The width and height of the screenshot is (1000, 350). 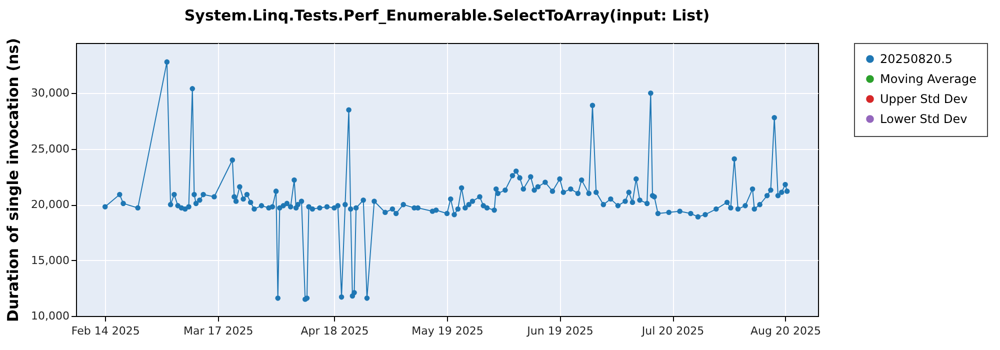 I want to click on legend-label: Moving Average, so click(x=928, y=79).